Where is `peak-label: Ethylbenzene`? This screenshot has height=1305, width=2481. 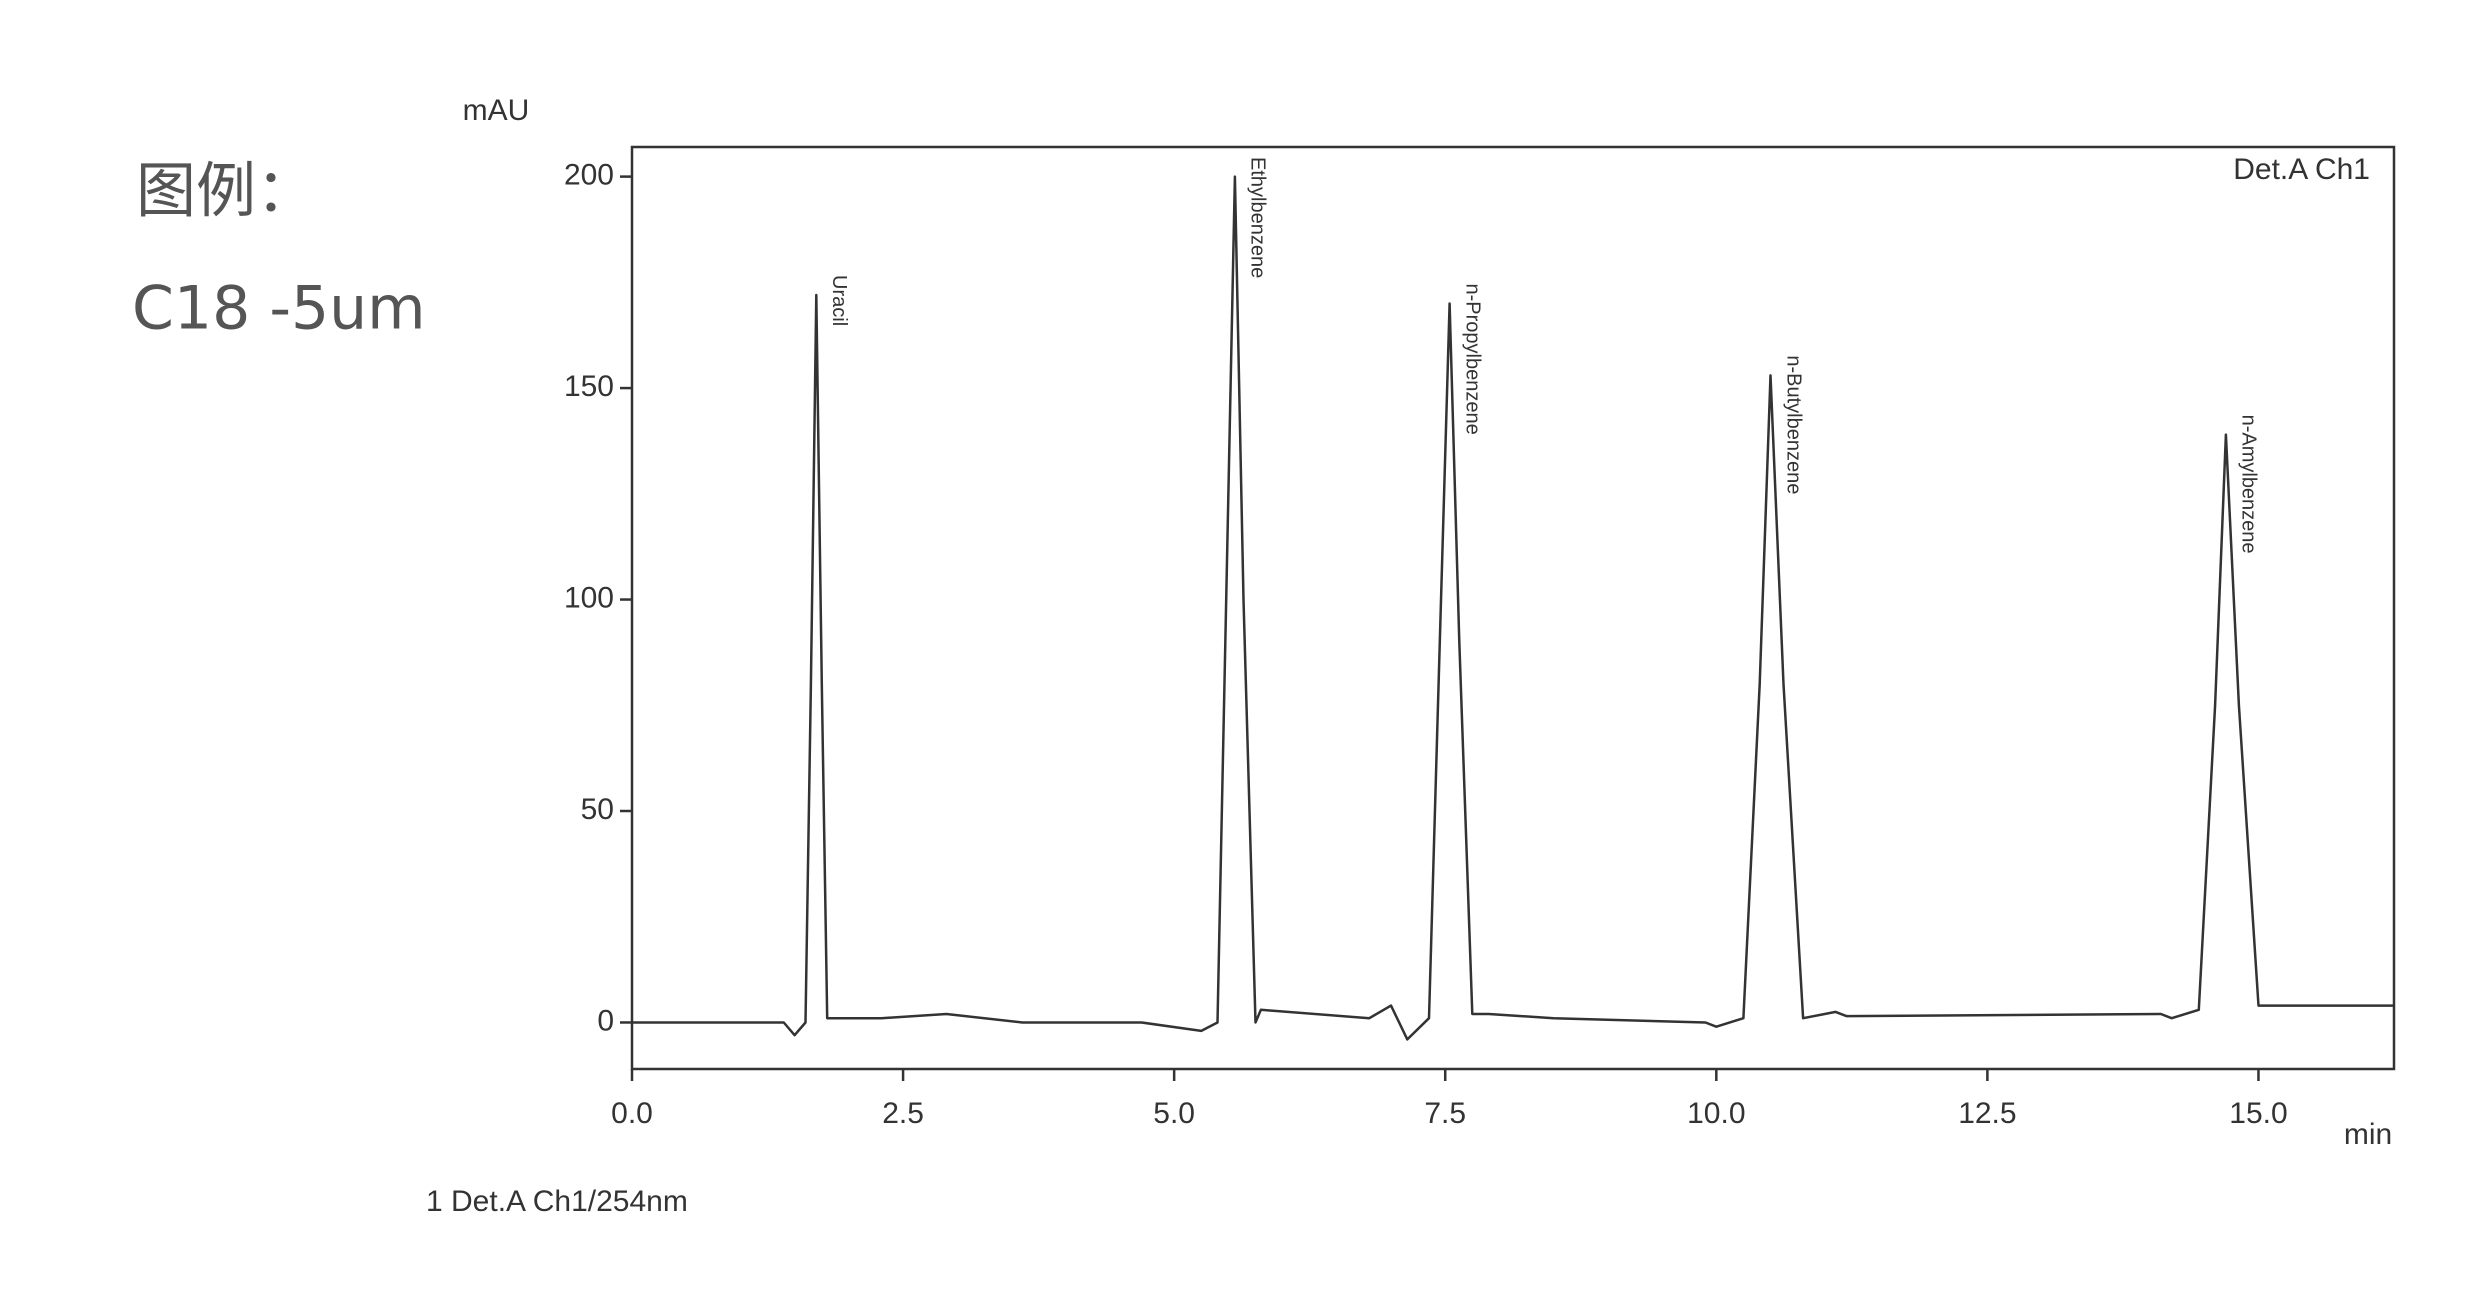 peak-label: Ethylbenzene is located at coordinates (1258, 217).